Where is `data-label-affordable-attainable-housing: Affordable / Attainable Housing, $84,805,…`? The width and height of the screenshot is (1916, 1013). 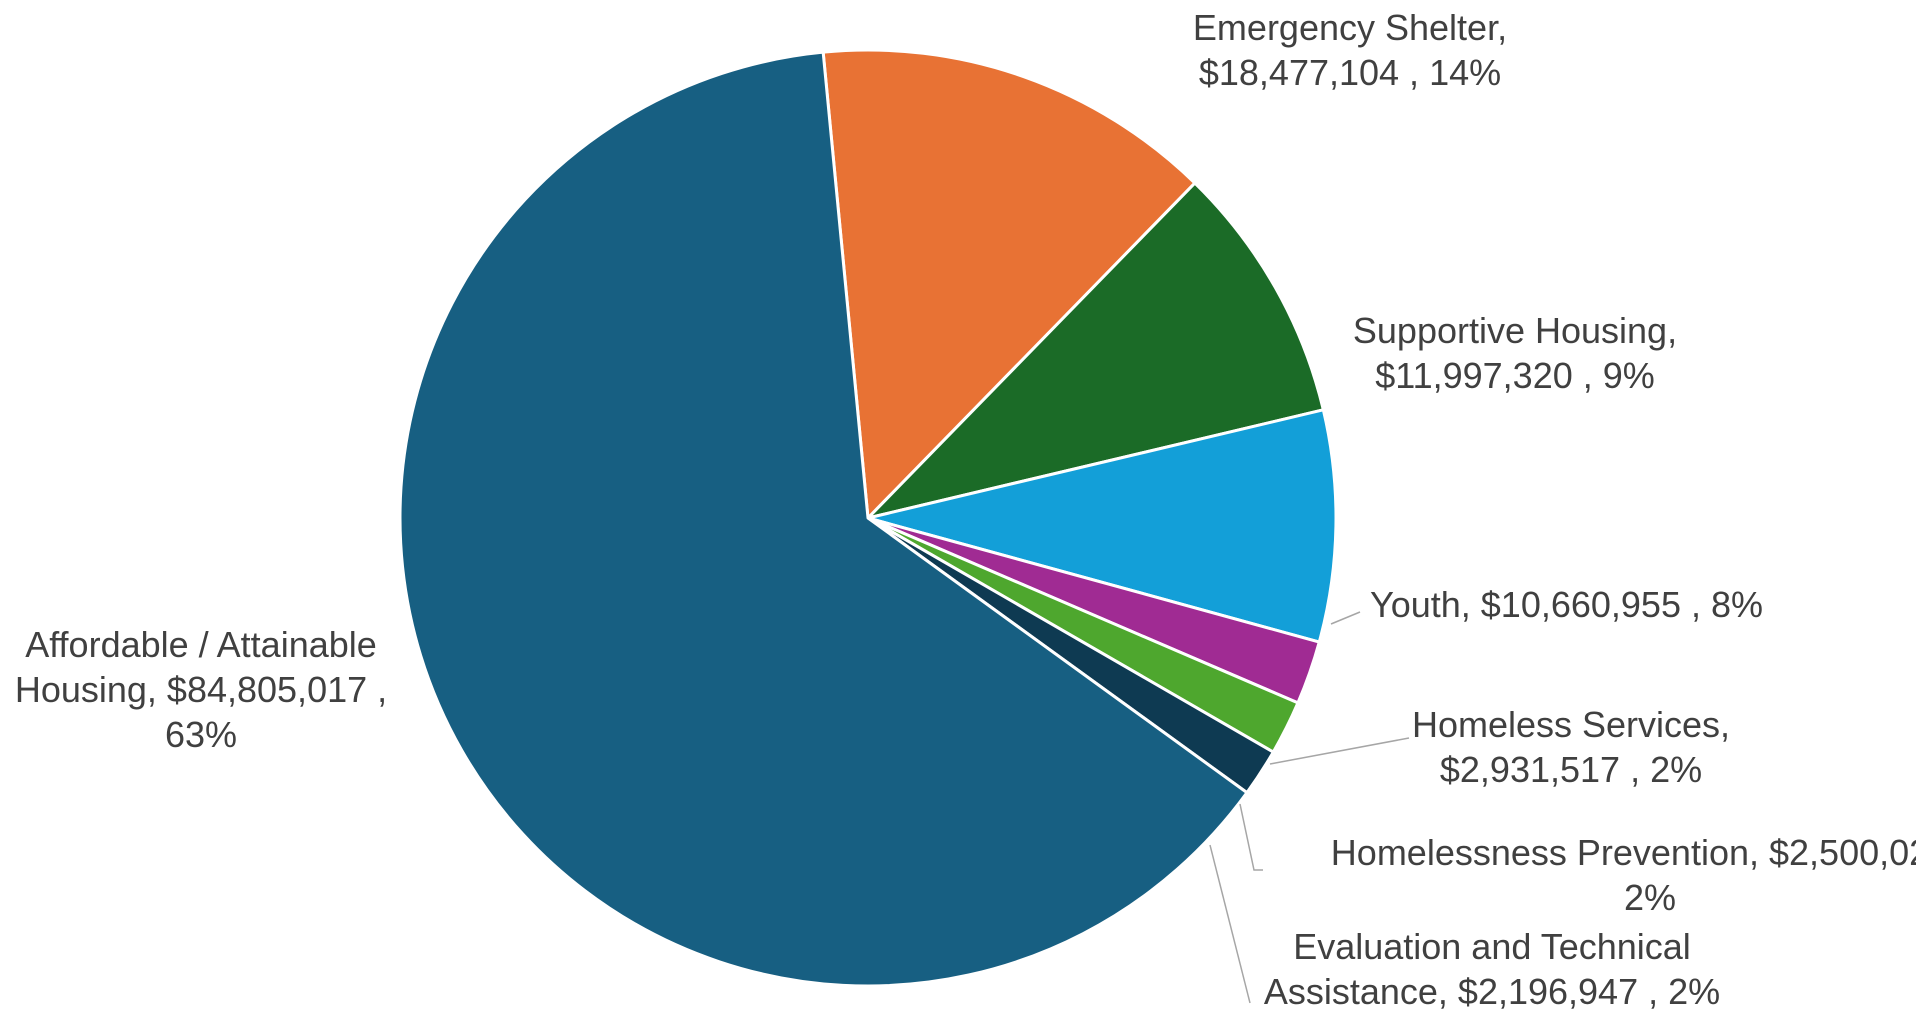 data-label-affordable-attainable-housing: Affordable / Attainable Housing, $84,805,… is located at coordinates (201, 689).